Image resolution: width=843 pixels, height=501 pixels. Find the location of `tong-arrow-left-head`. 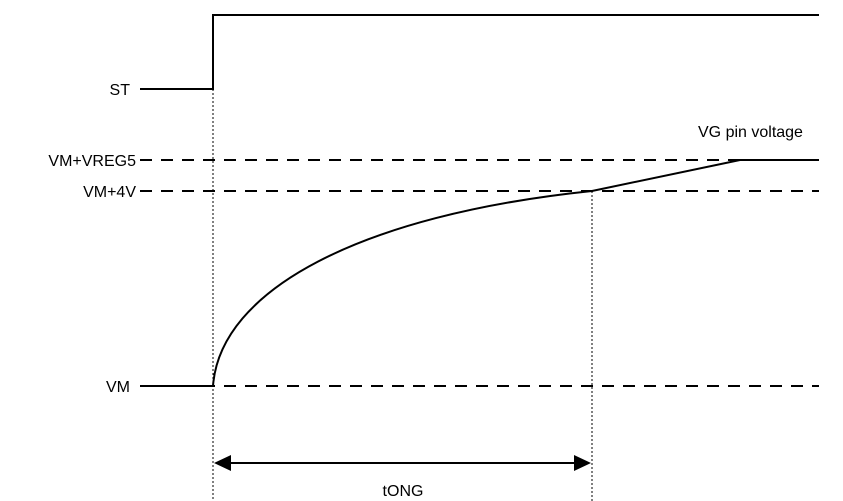

tong-arrow-left-head is located at coordinates (222, 463).